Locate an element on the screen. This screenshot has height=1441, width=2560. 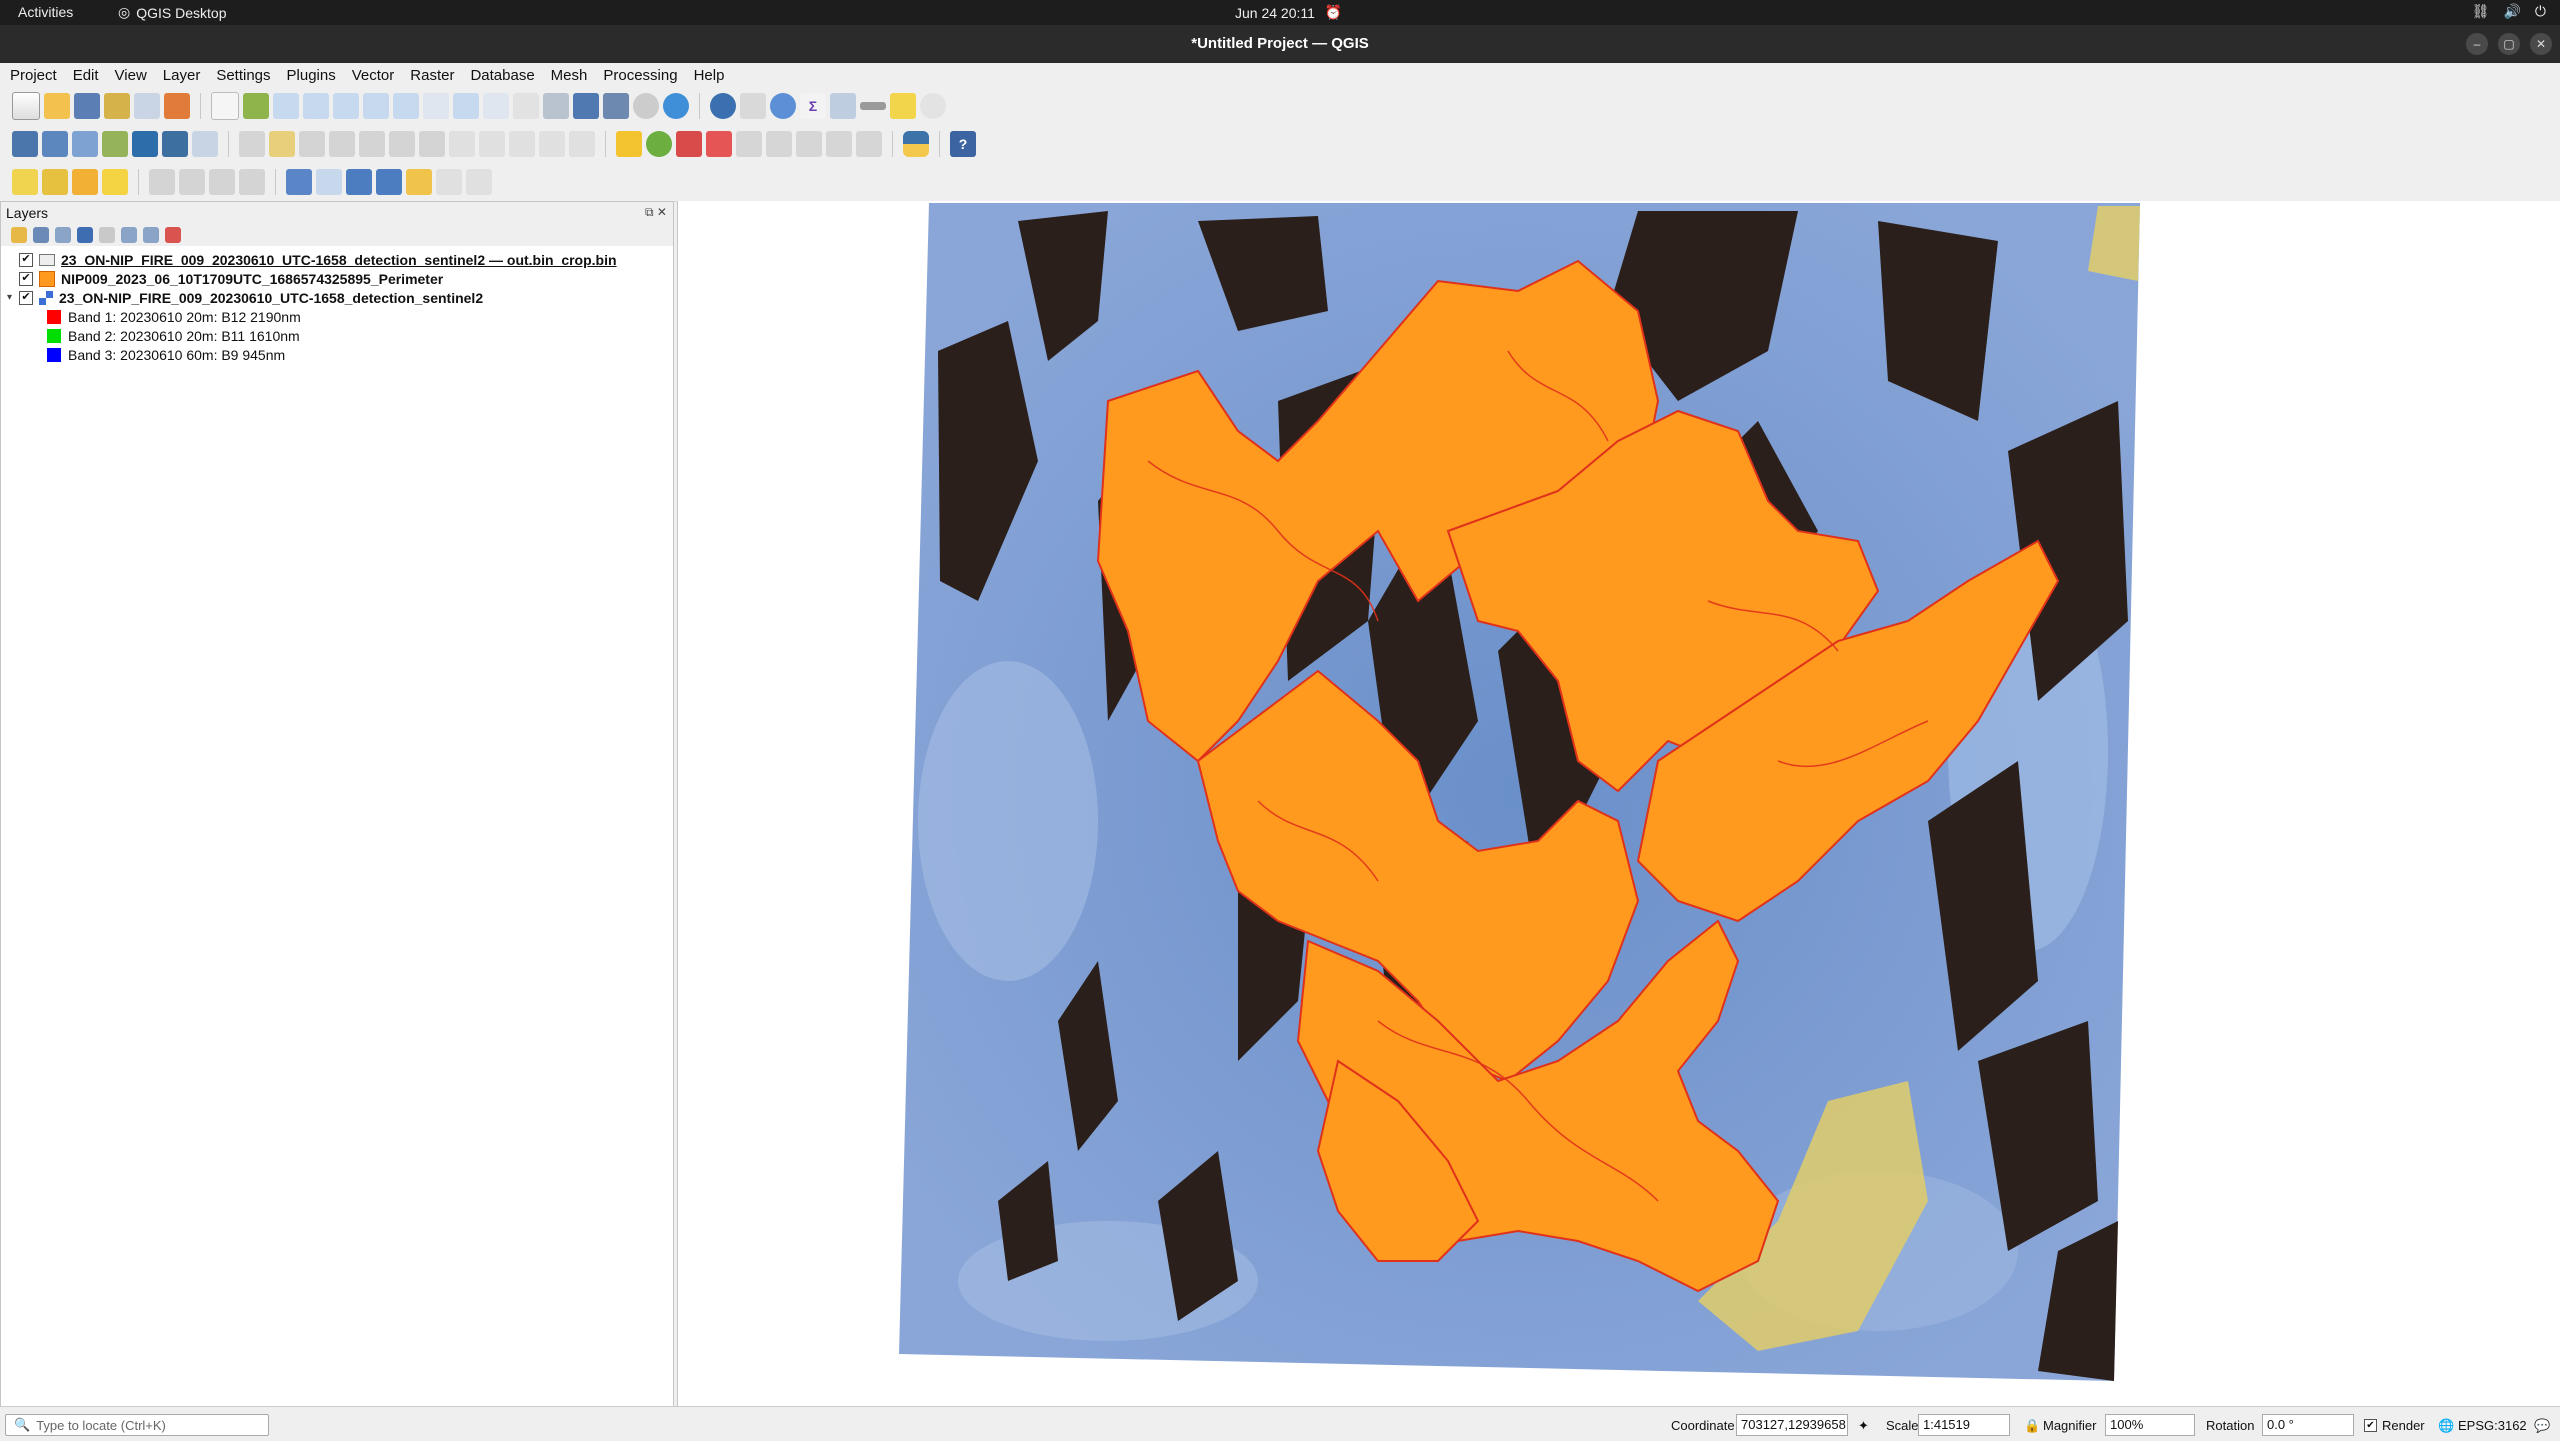
menu-edit: Edit is located at coordinates (85, 75).